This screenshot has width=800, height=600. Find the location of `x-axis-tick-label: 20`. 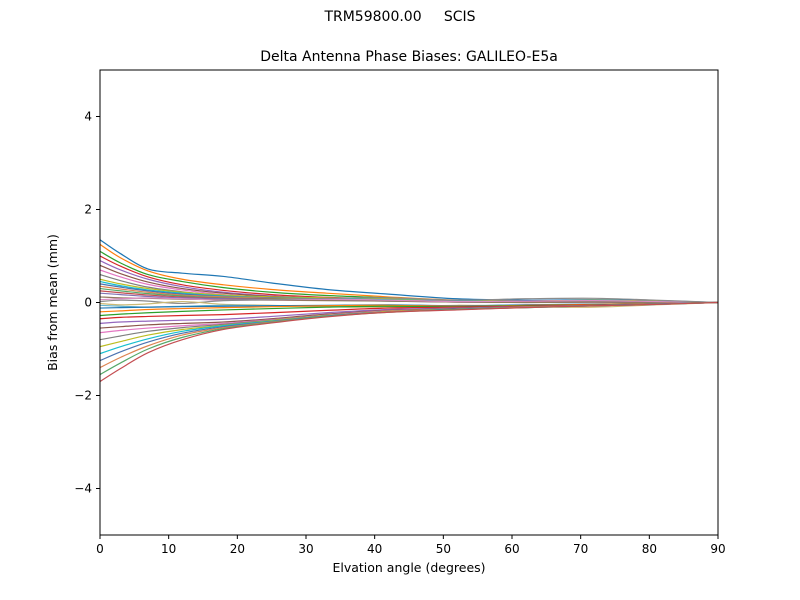

x-axis-tick-label: 20 is located at coordinates (237, 549).